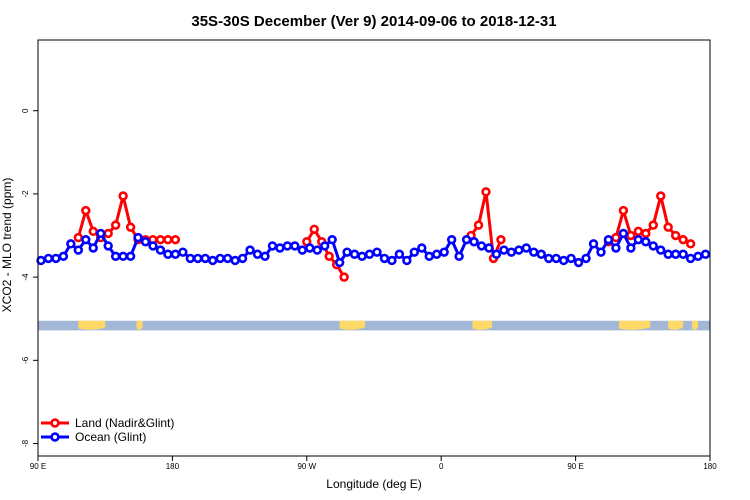  I want to click on y-axis-ticks: 0 -2 -4 -6 -8, so click(29, 277).